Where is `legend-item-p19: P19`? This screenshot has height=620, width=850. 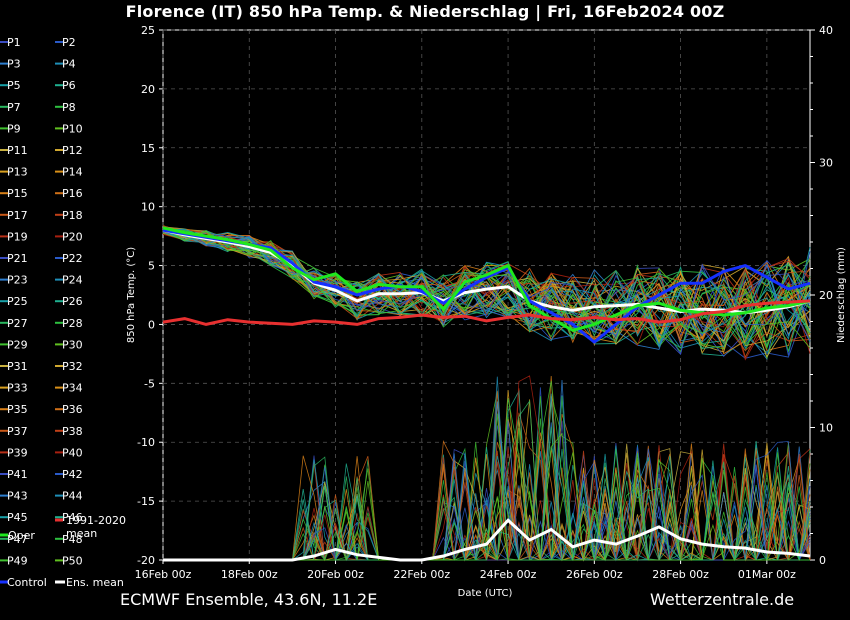
legend-item-p19: P19 is located at coordinates (17, 236).